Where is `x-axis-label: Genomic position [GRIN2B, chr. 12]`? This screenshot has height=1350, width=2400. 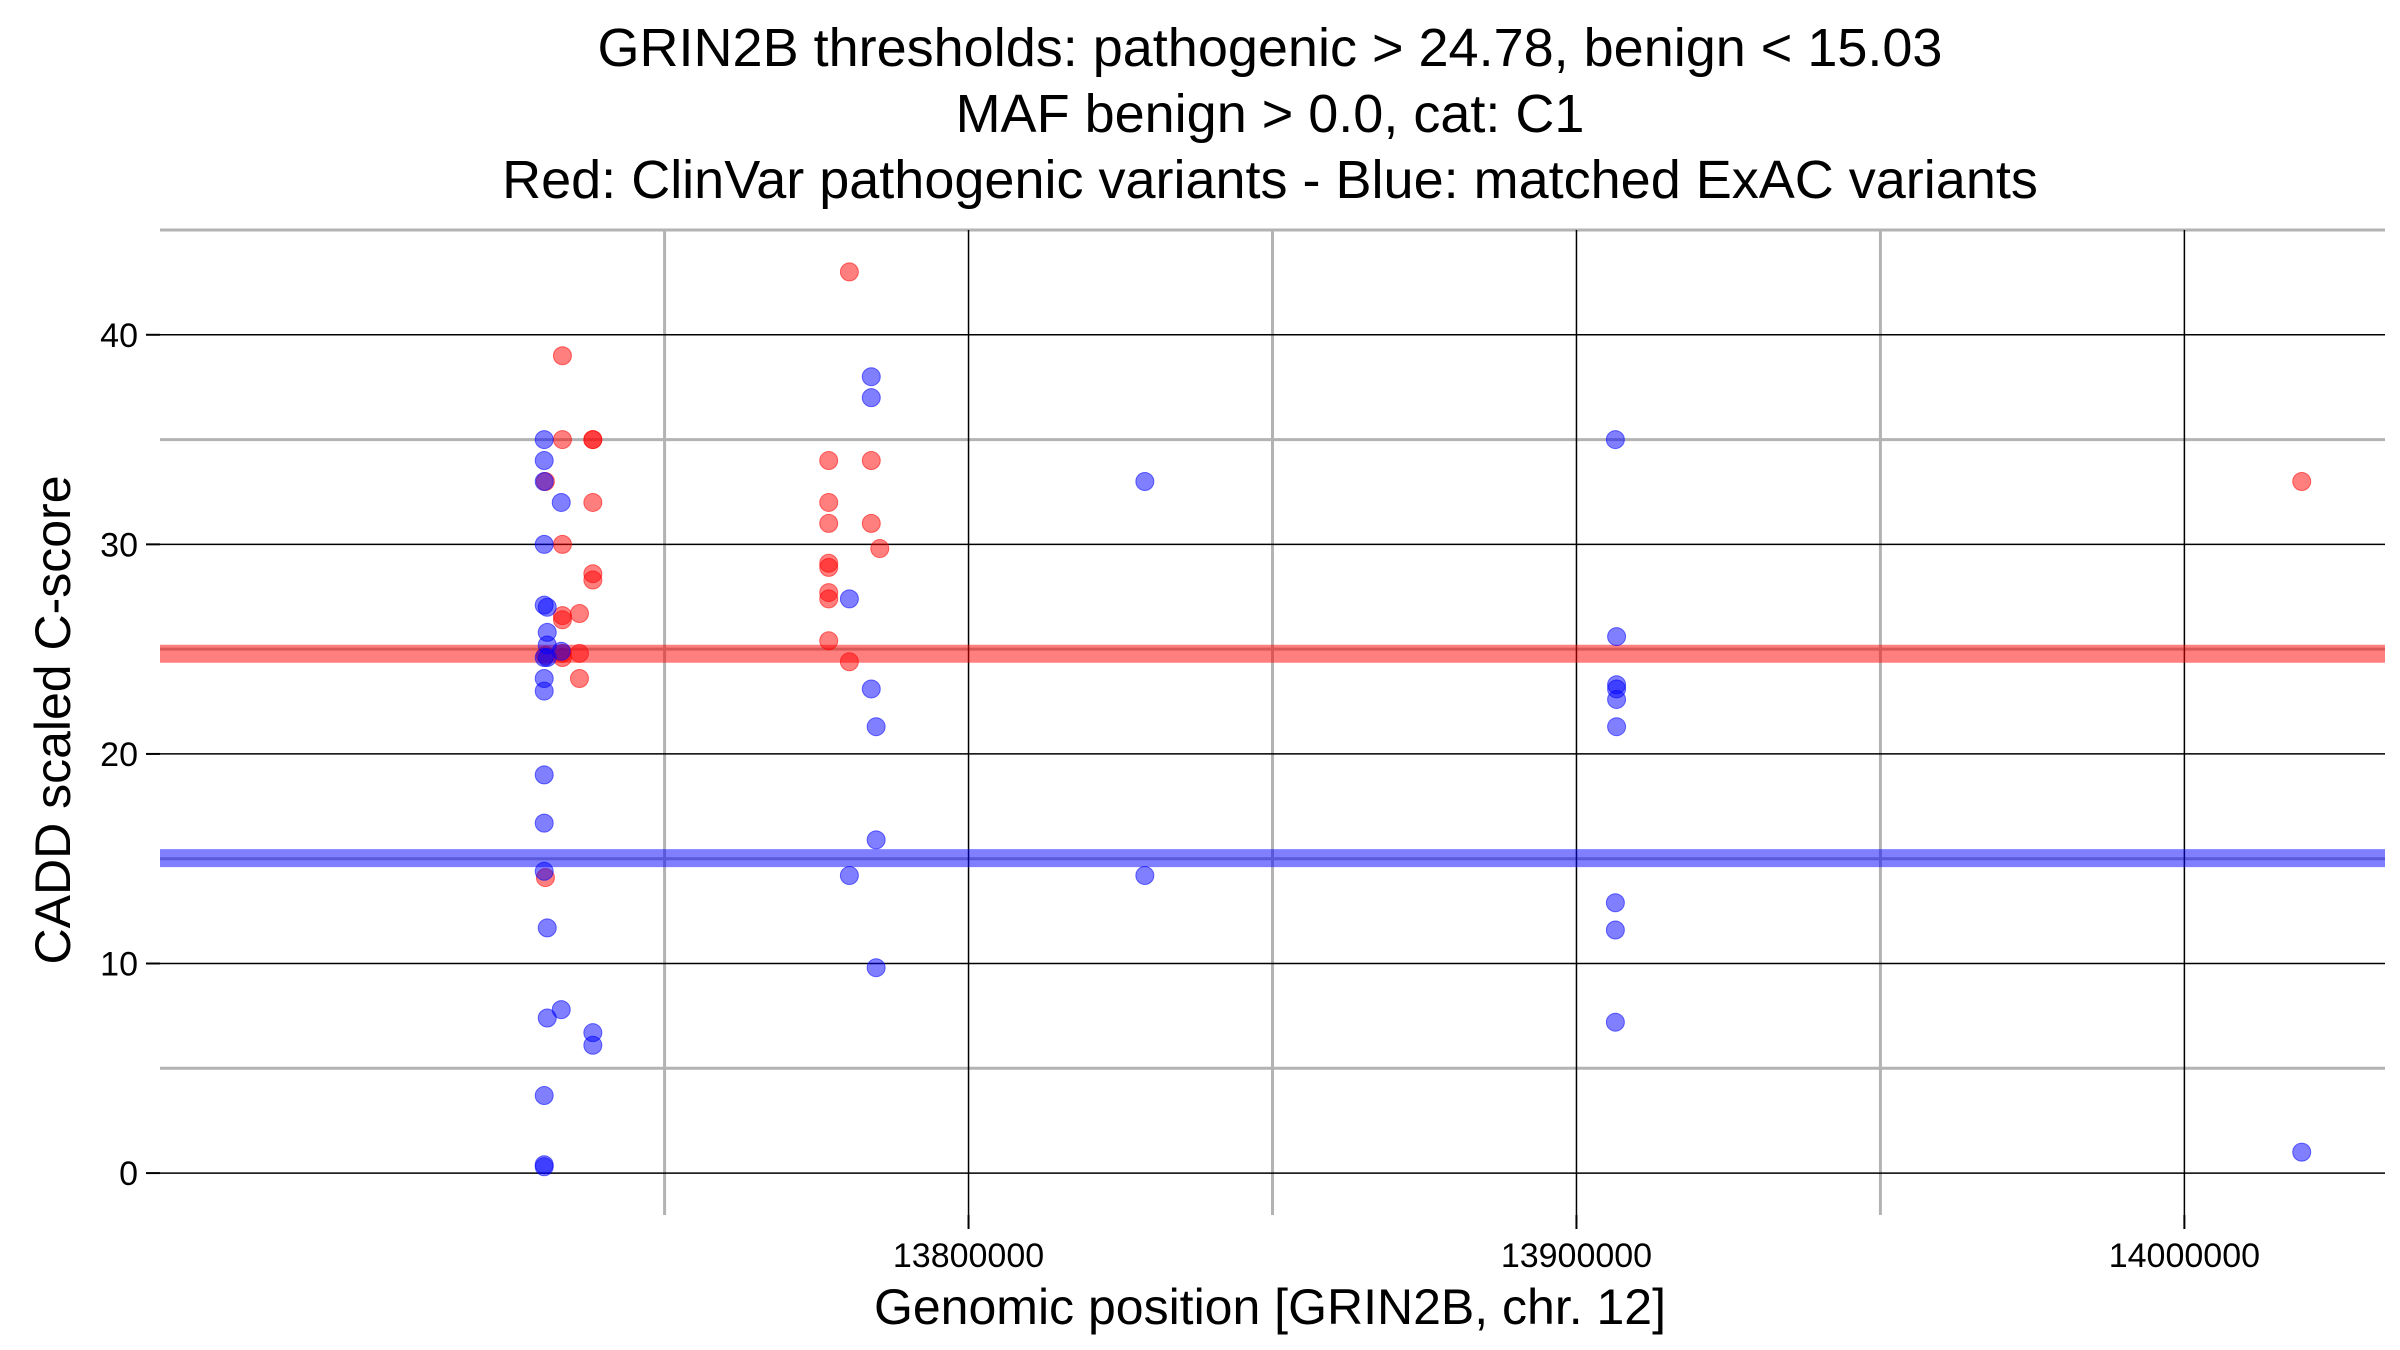 x-axis-label: Genomic position [GRIN2B, chr. 12] is located at coordinates (1270, 1307).